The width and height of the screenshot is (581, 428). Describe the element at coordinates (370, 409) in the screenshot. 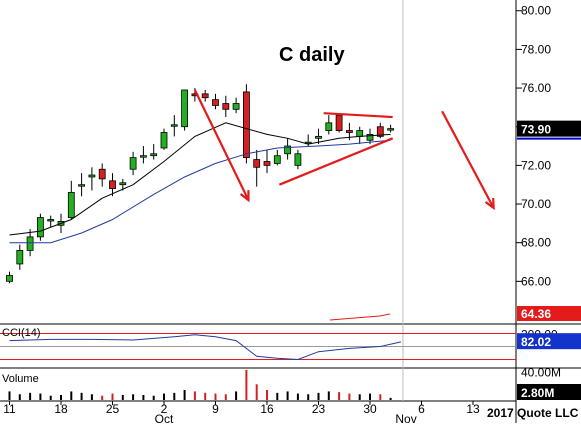

I see `x-tick-label: 30` at that location.